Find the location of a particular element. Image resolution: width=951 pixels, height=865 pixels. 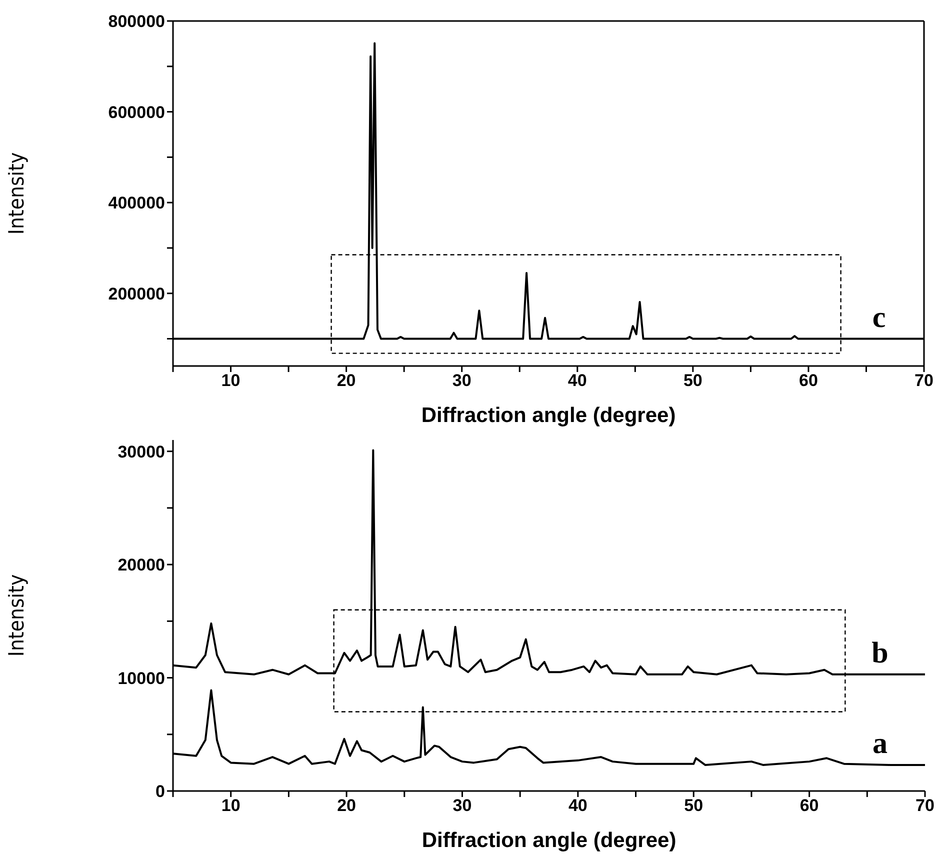

y-tick-label: 30000 is located at coordinates (141, 452).